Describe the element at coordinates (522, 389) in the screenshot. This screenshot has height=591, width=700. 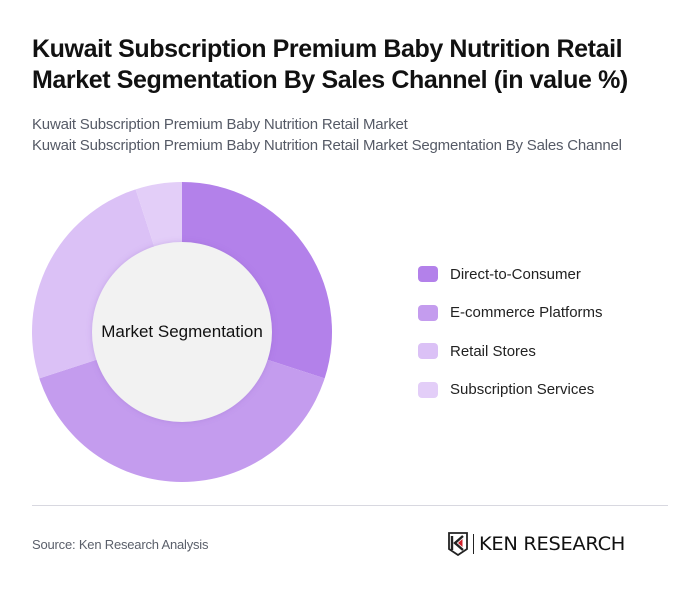
I see `legend-label: Subscription Services` at that location.